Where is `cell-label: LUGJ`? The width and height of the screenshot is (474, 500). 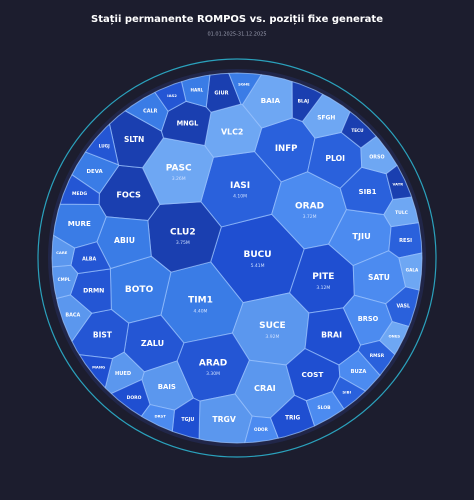
cell-label: LUGJ is located at coordinates (104, 146).